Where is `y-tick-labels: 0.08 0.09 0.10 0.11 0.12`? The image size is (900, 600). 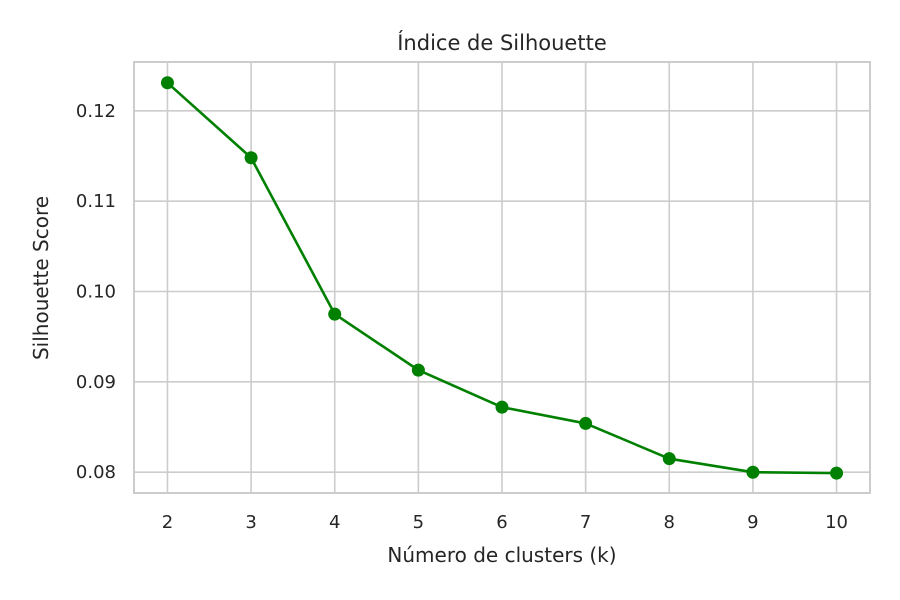 y-tick-labels: 0.08 0.09 0.10 0.11 0.12 is located at coordinates (96, 292).